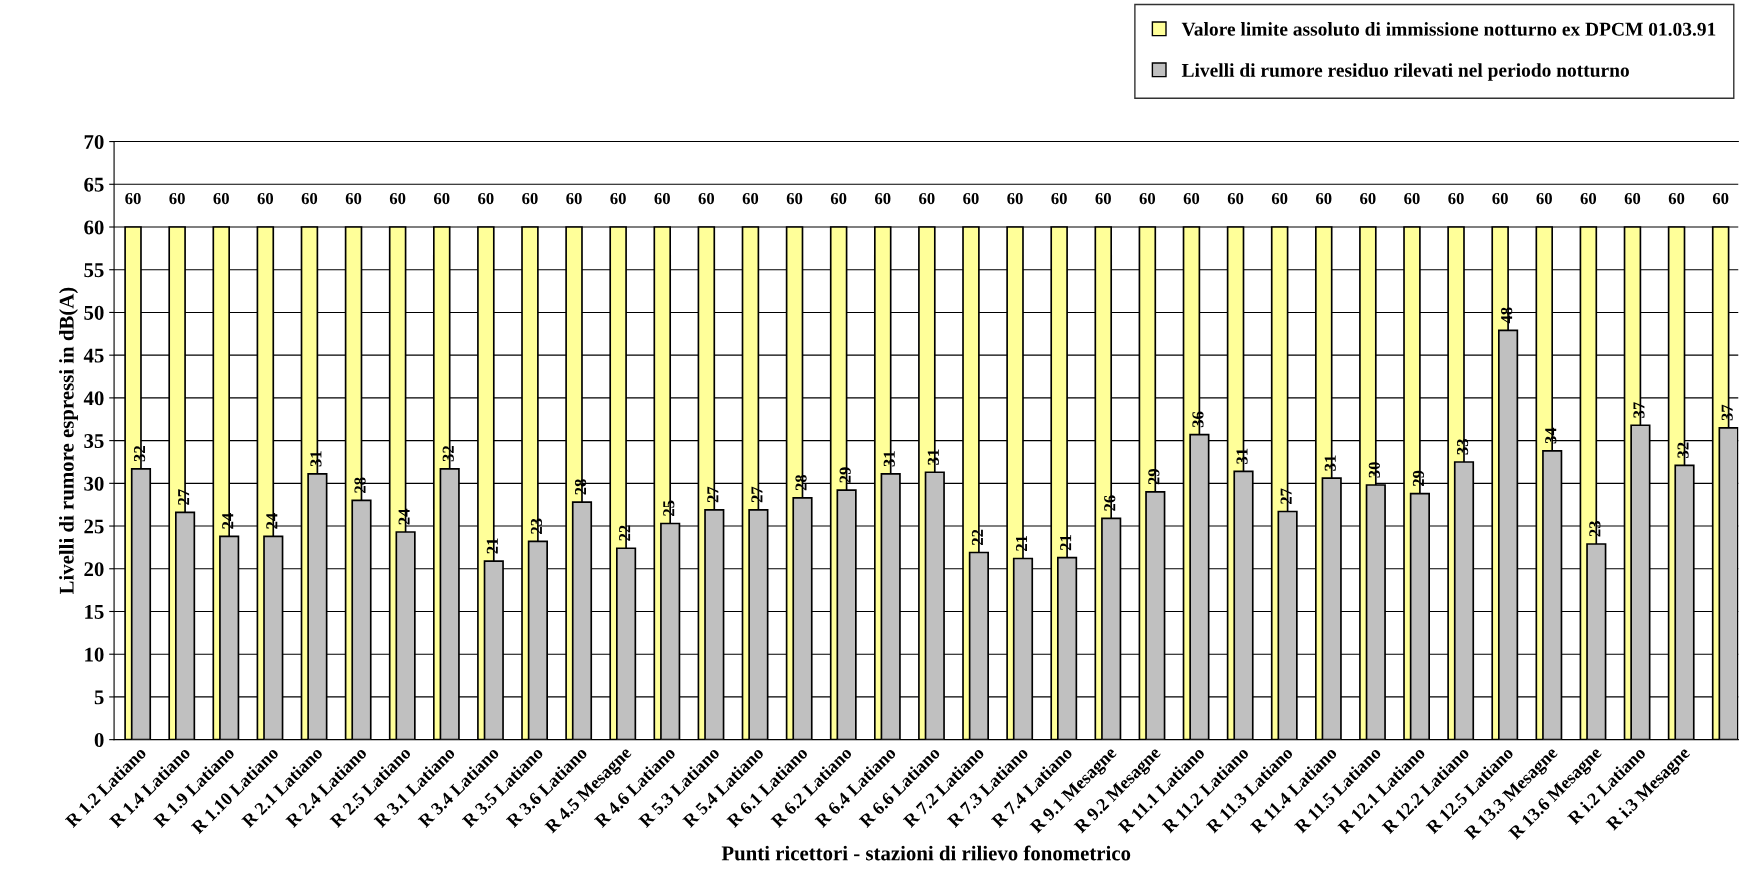 This screenshot has width=1739, height=896. I want to click on legend-label: Valore limite assoluto di immissione notturno ex DPCM 01.03.91, so click(1448, 29).